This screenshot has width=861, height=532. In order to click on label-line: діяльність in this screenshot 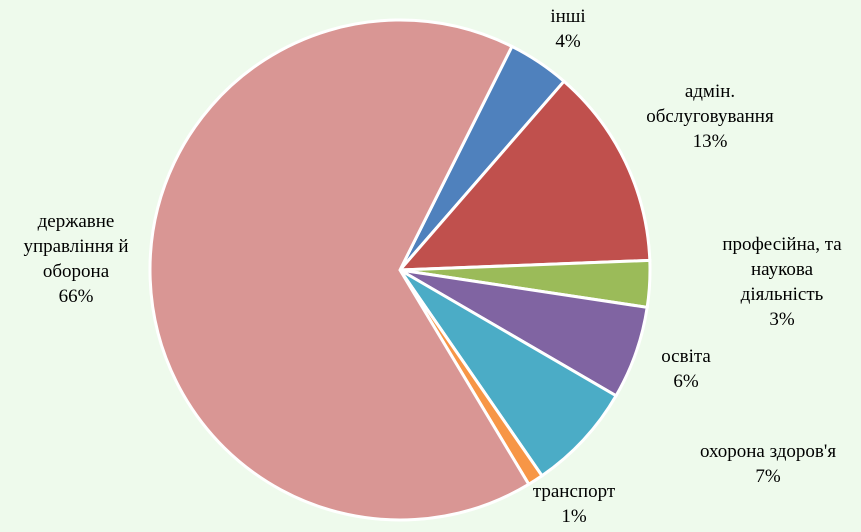, I will do `click(782, 294)`.